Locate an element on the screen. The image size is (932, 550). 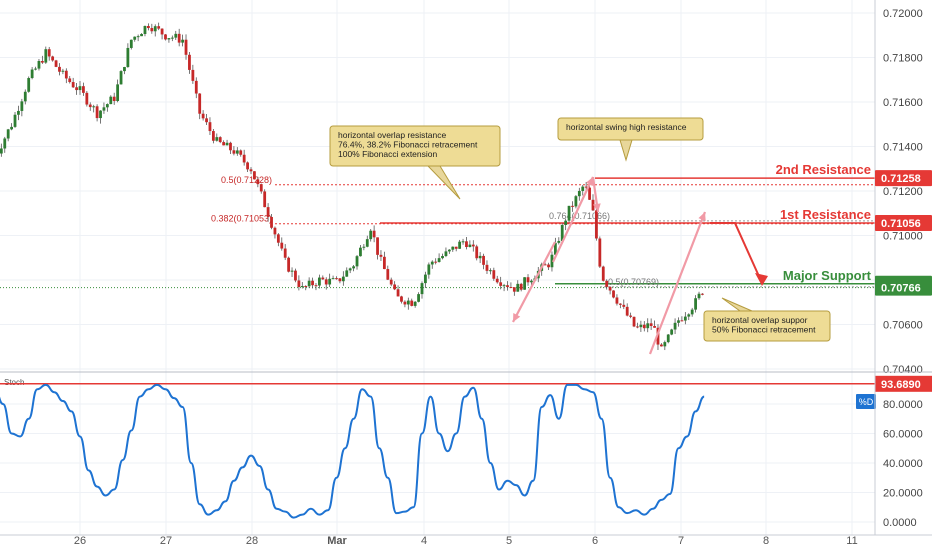
x-tick-label: 11 is located at coordinates (851, 541).